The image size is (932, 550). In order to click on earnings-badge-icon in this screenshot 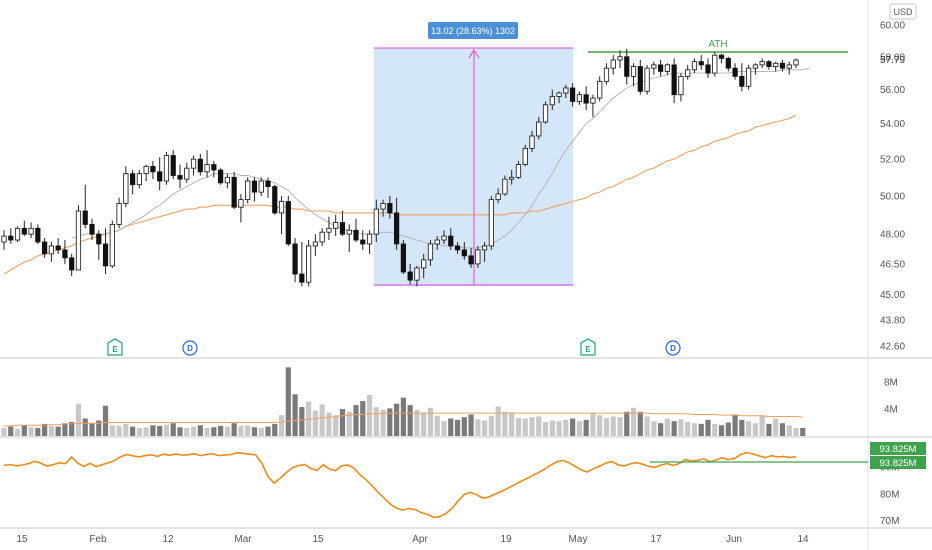, I will do `click(115, 347)`.